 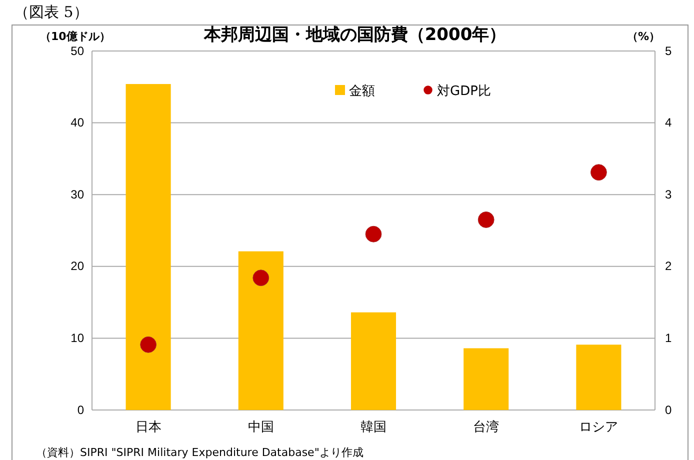 I want to click on y2-tick-label: 0, so click(x=668, y=409).